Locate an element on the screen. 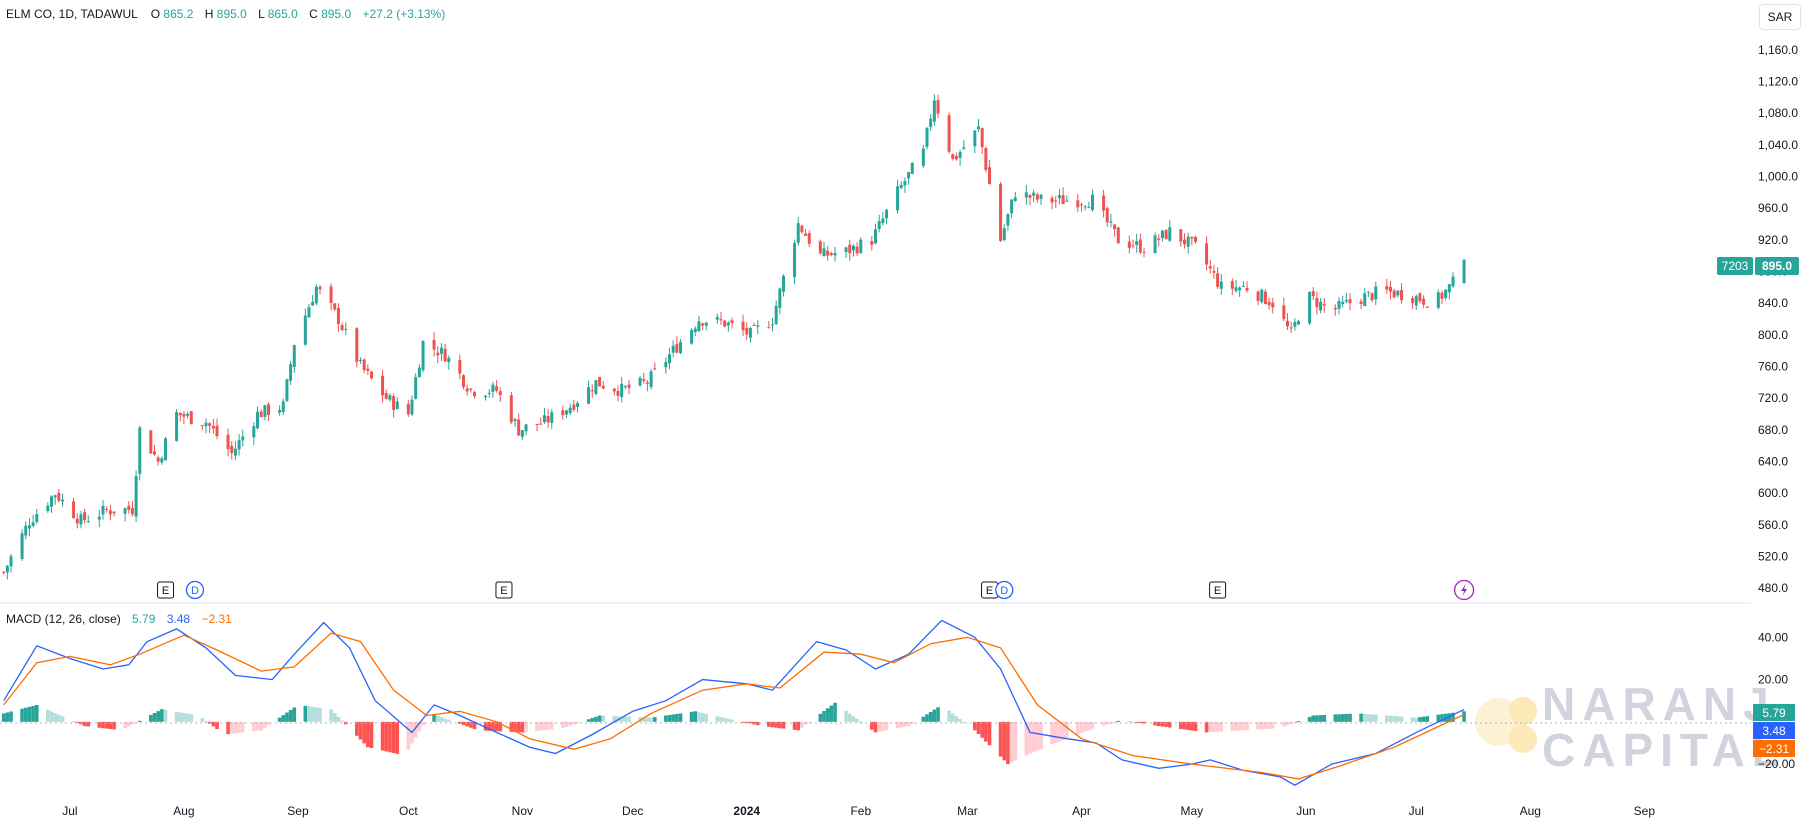 The width and height of the screenshot is (1811, 823). price-tick-label: 1,160.0 is located at coordinates (1778, 50).